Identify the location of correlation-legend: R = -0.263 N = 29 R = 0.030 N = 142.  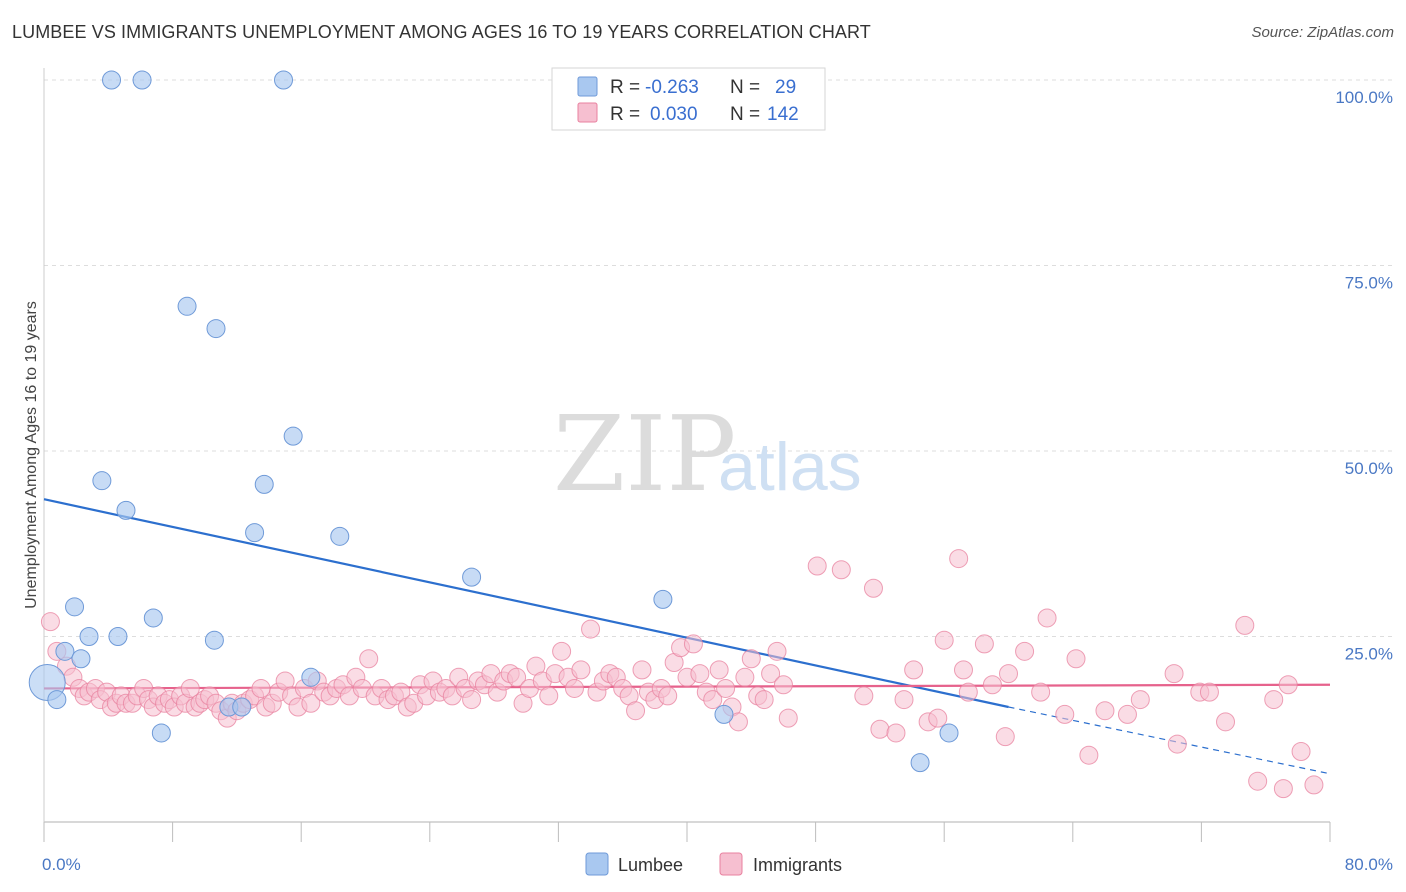
(688, 99).